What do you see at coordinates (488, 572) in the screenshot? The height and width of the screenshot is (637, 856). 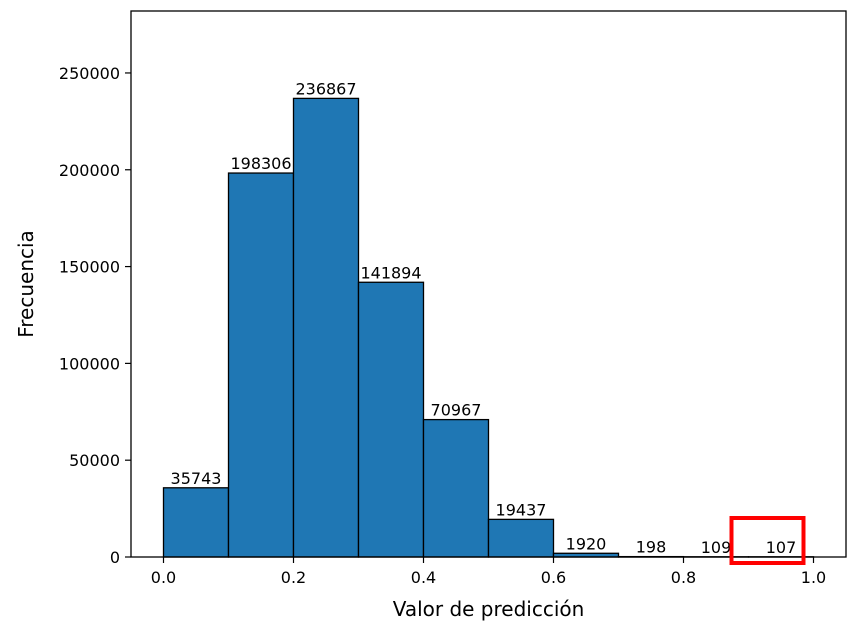 I see `x-axis-ticks: 0.0 0.2 0.4 0.6 0.8 1.0` at bounding box center [488, 572].